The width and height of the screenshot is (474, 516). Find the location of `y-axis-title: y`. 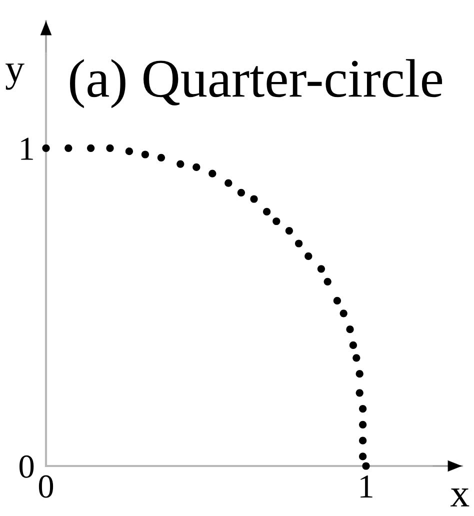

y-axis-title: y is located at coordinates (15, 77).